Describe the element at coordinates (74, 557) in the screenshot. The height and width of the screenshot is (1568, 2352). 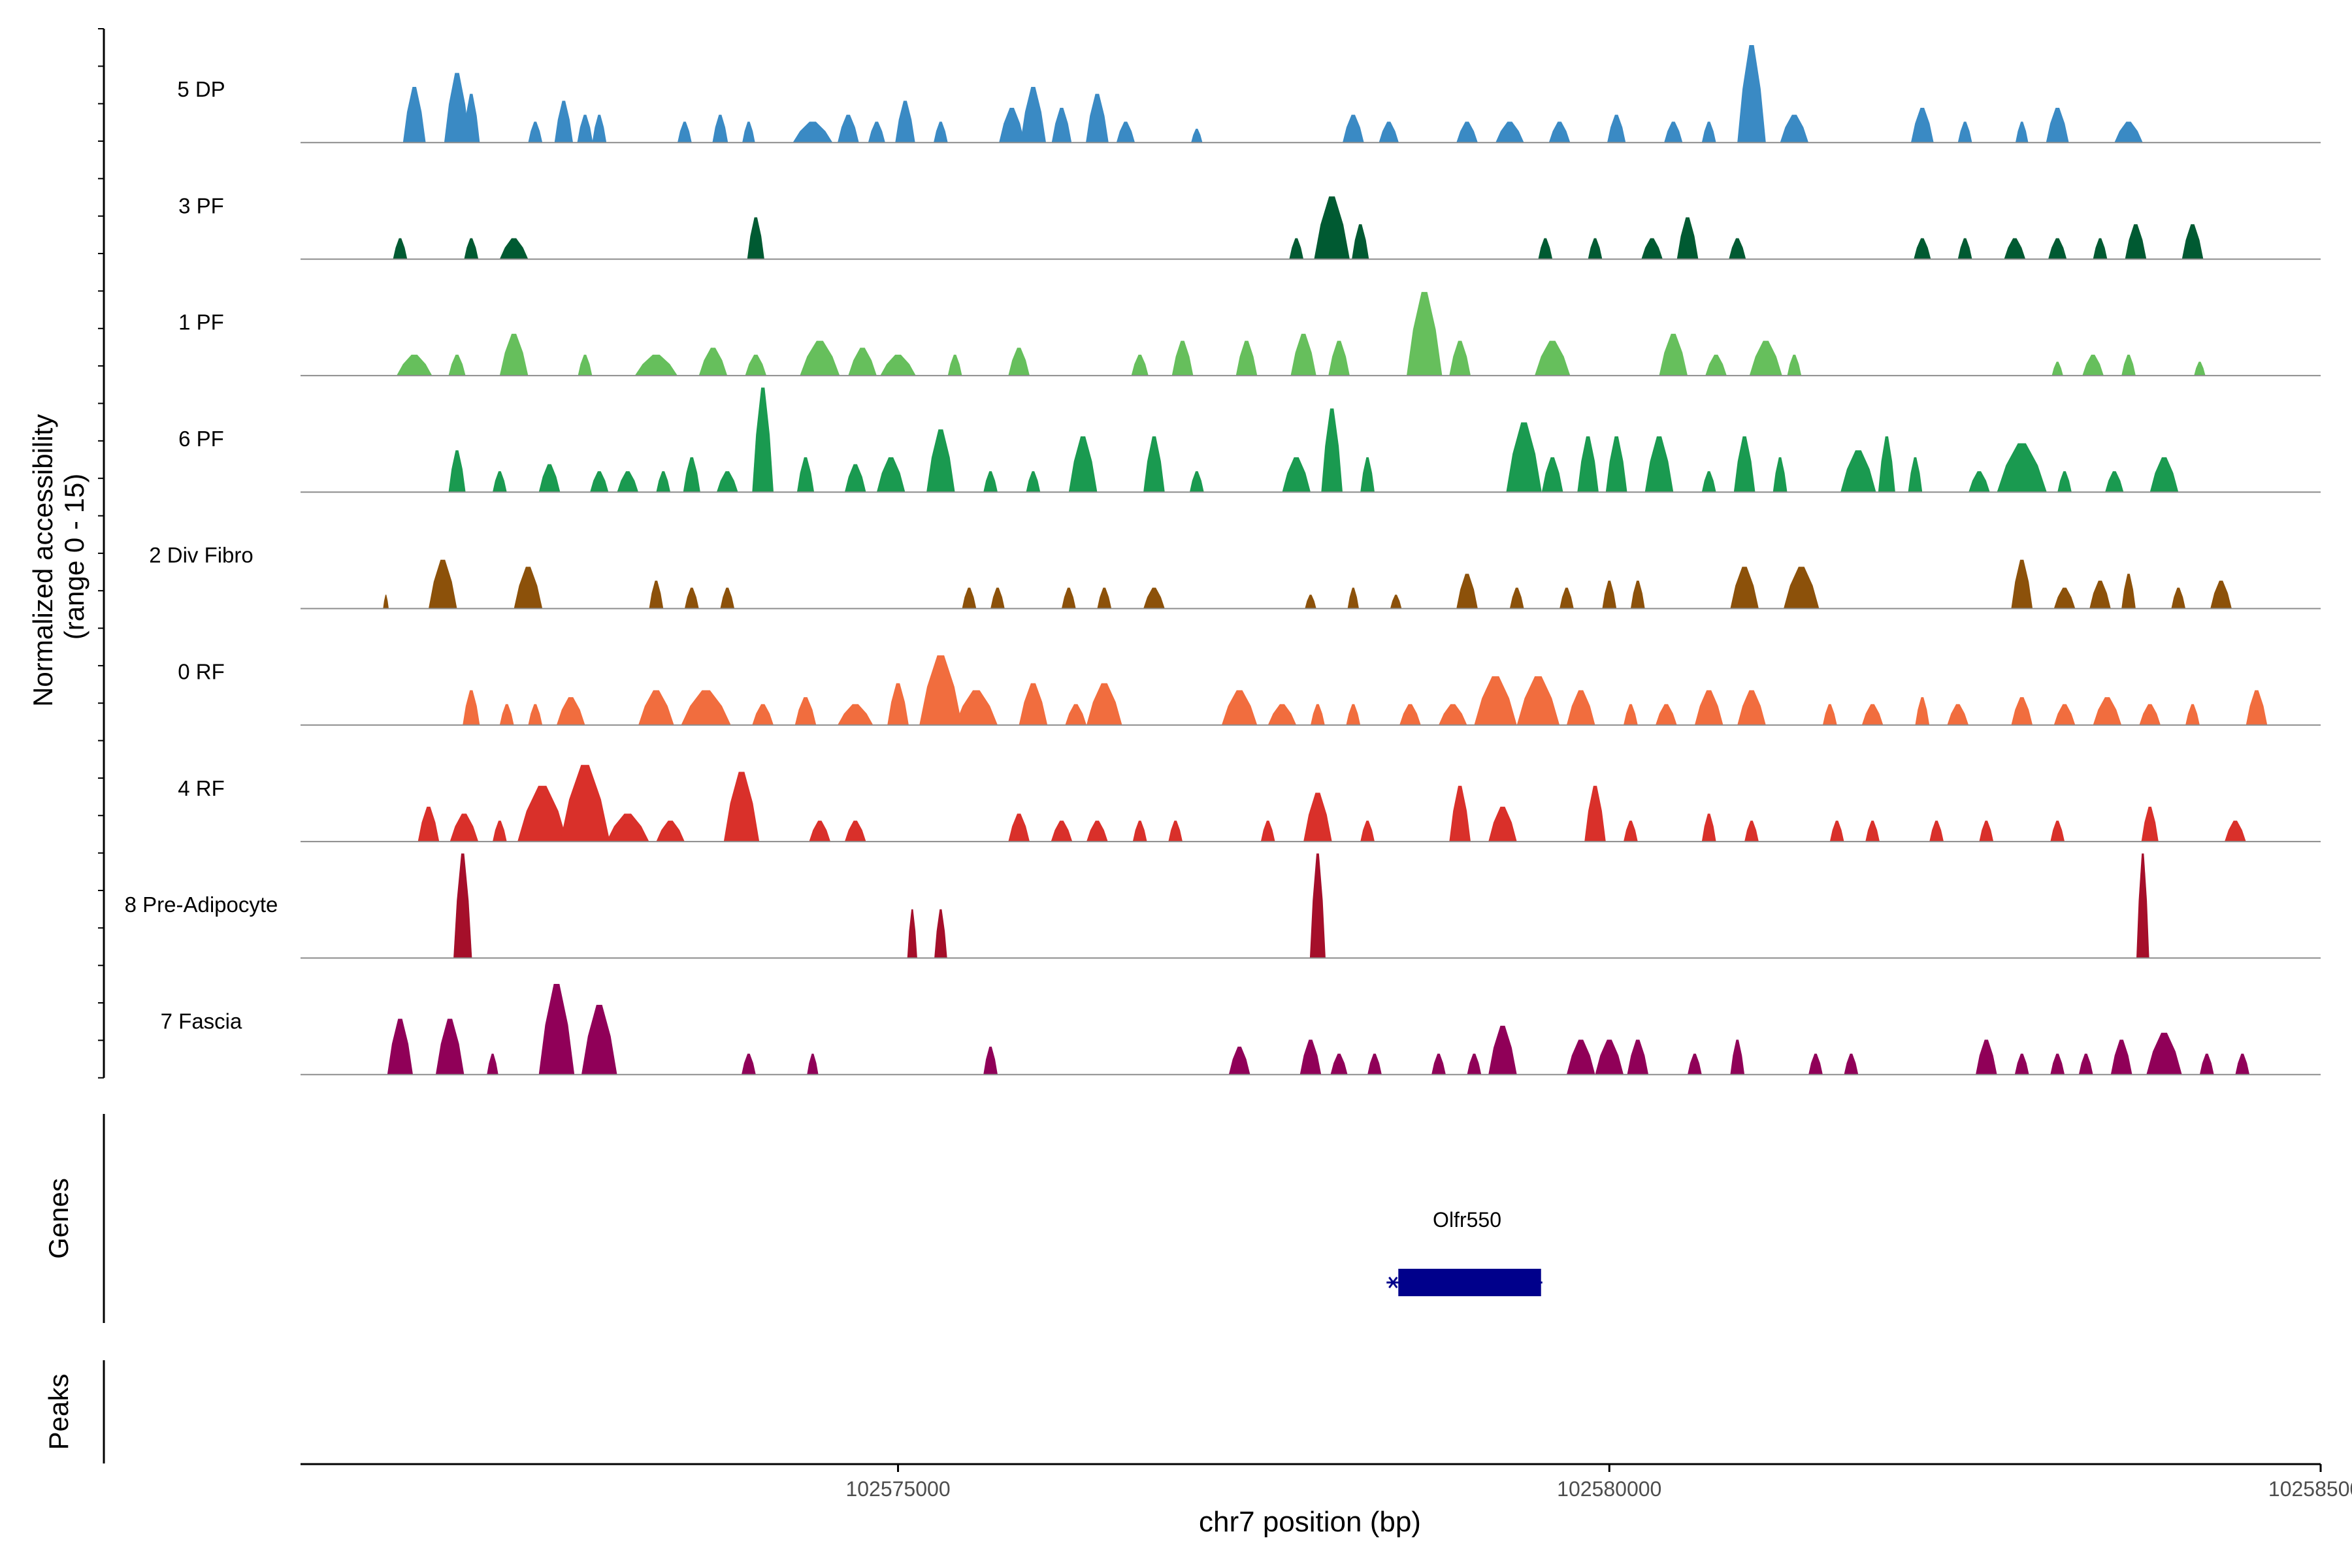
I see `y-axis-label-line2: (range 0 - 15)` at that location.